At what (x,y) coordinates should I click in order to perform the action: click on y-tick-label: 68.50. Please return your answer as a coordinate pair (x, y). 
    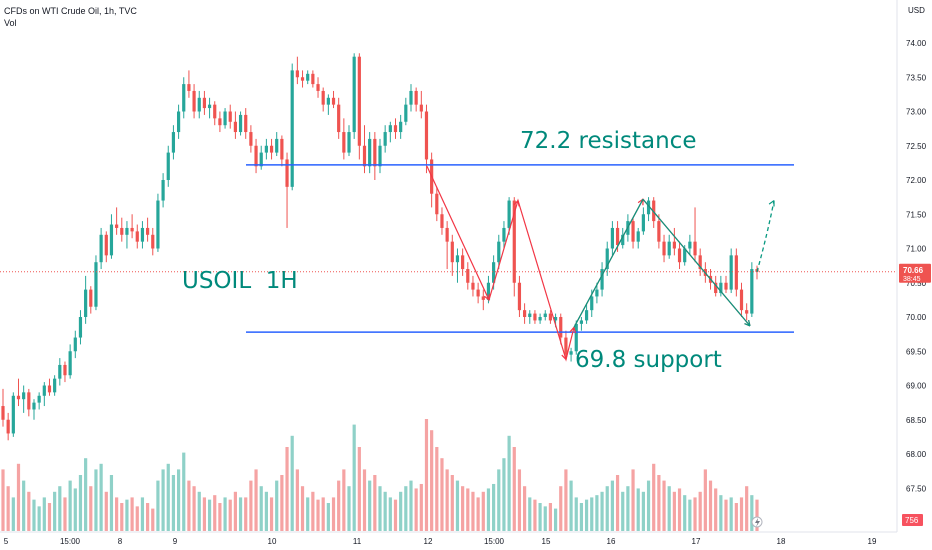
    Looking at the image, I should click on (916, 420).